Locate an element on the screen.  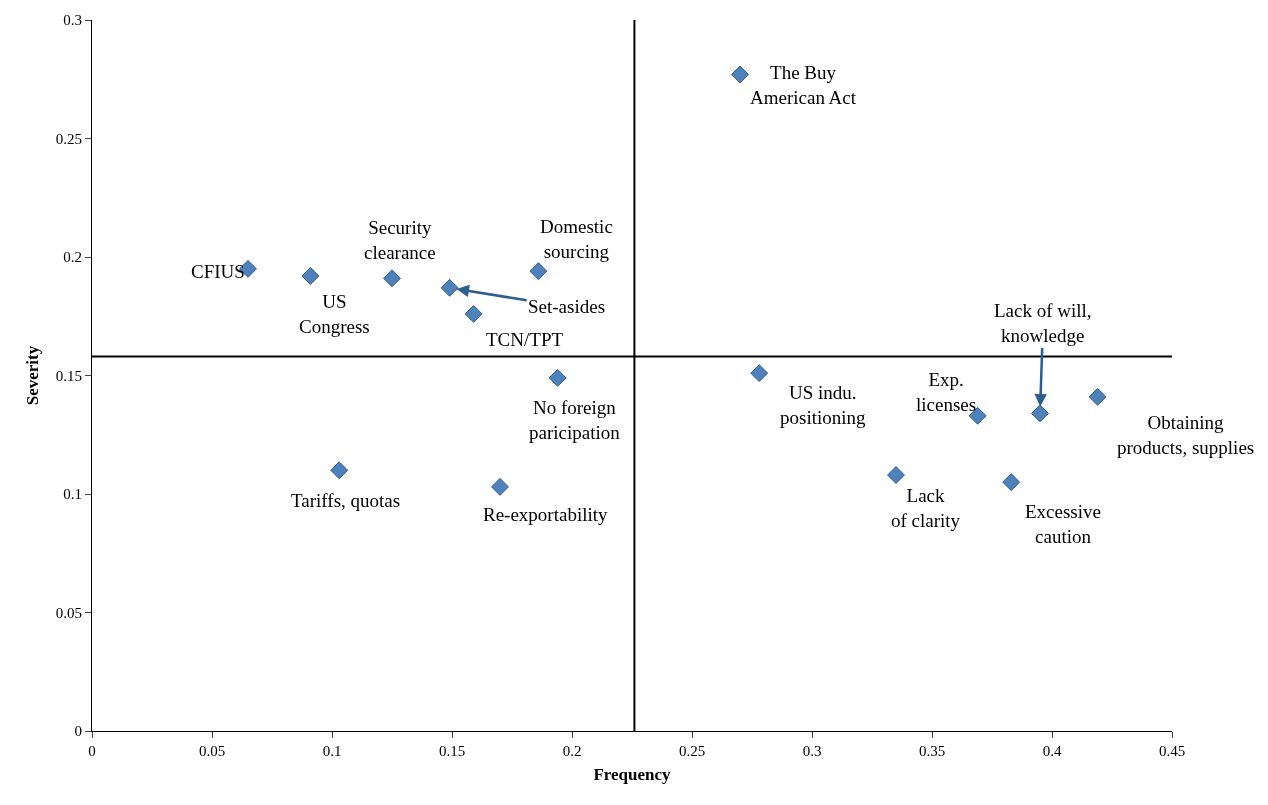
annotation: US indu. positioning is located at coordinates (823, 405).